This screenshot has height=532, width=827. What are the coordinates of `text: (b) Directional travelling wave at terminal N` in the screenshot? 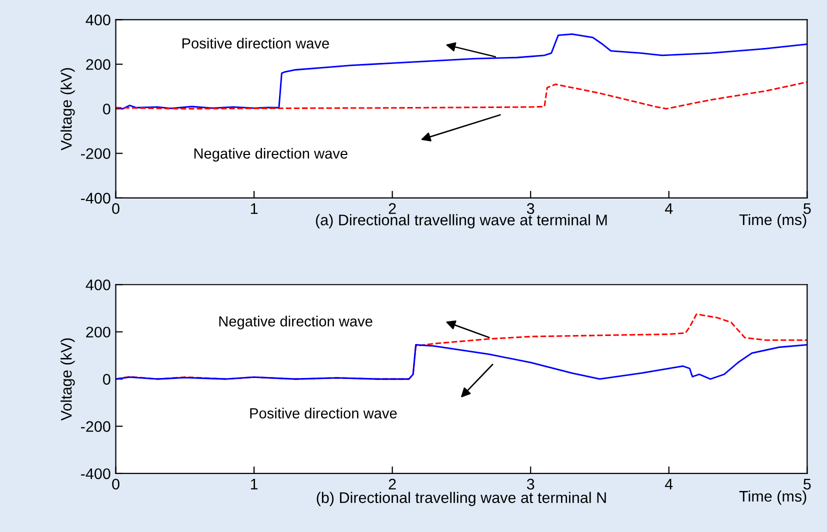 It's located at (461, 499).